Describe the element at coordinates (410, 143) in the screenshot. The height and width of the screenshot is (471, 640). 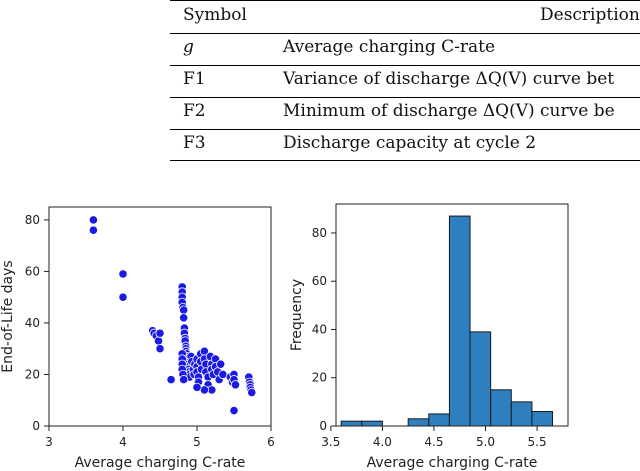
I see `row-description: Discharge capacity at cycle 2` at that location.